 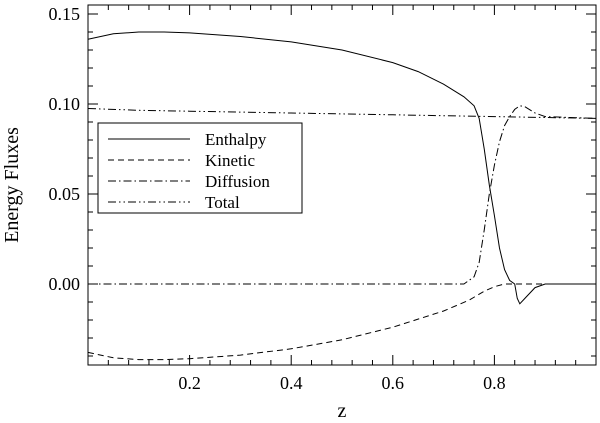 What do you see at coordinates (494, 383) in the screenshot?
I see `x-tick-label: 0.8` at bounding box center [494, 383].